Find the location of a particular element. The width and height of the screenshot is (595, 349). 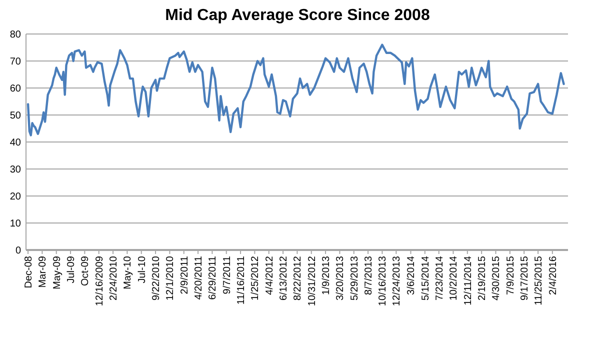

x-tick-label: 3/20/2013 is located at coordinates (340, 278).